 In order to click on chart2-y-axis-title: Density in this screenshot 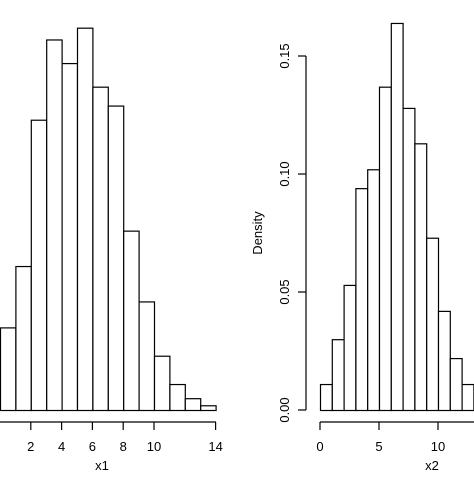, I will do `click(257, 233)`.